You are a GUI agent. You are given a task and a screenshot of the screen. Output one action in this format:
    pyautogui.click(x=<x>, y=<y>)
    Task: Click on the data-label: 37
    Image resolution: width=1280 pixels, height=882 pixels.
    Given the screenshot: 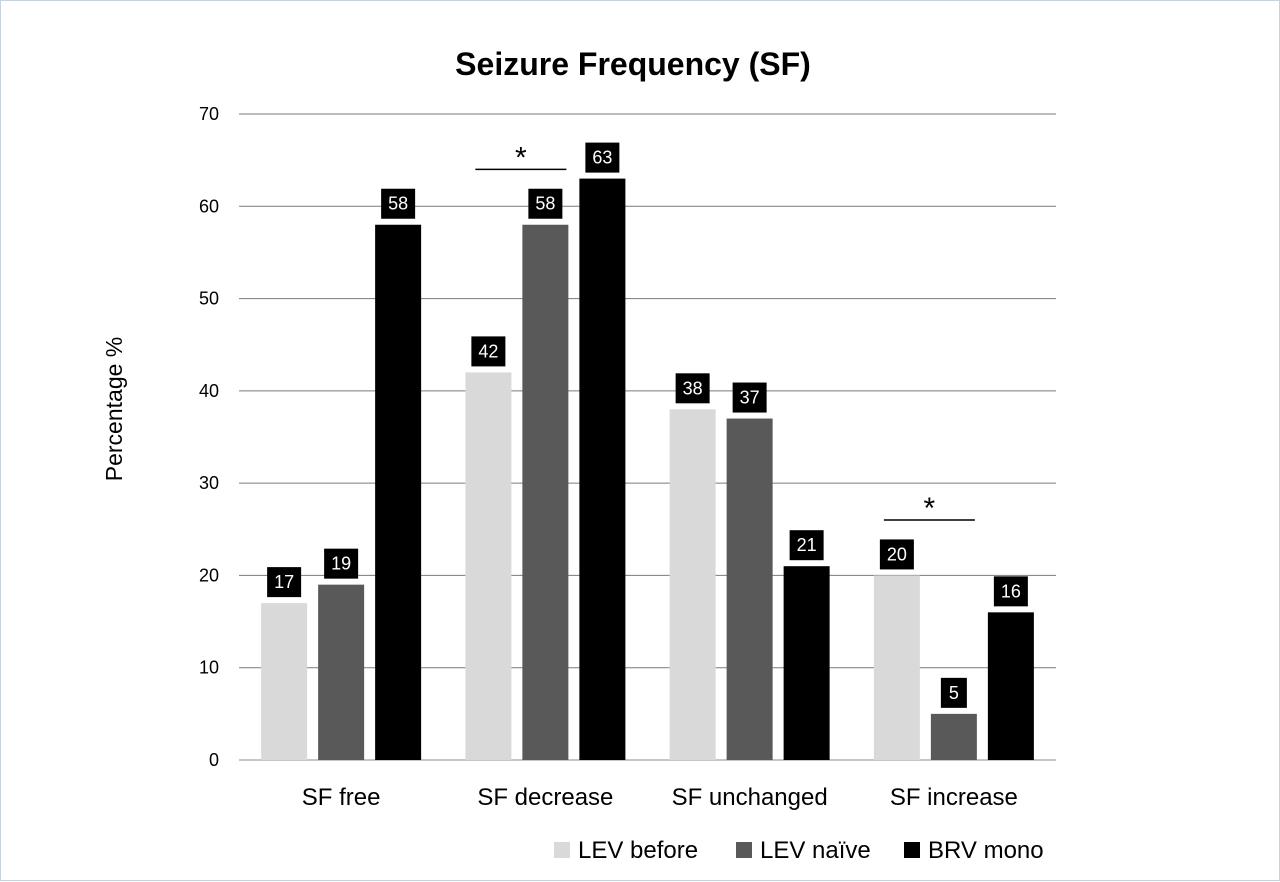 What is the action you would take?
    pyautogui.click(x=750, y=398)
    